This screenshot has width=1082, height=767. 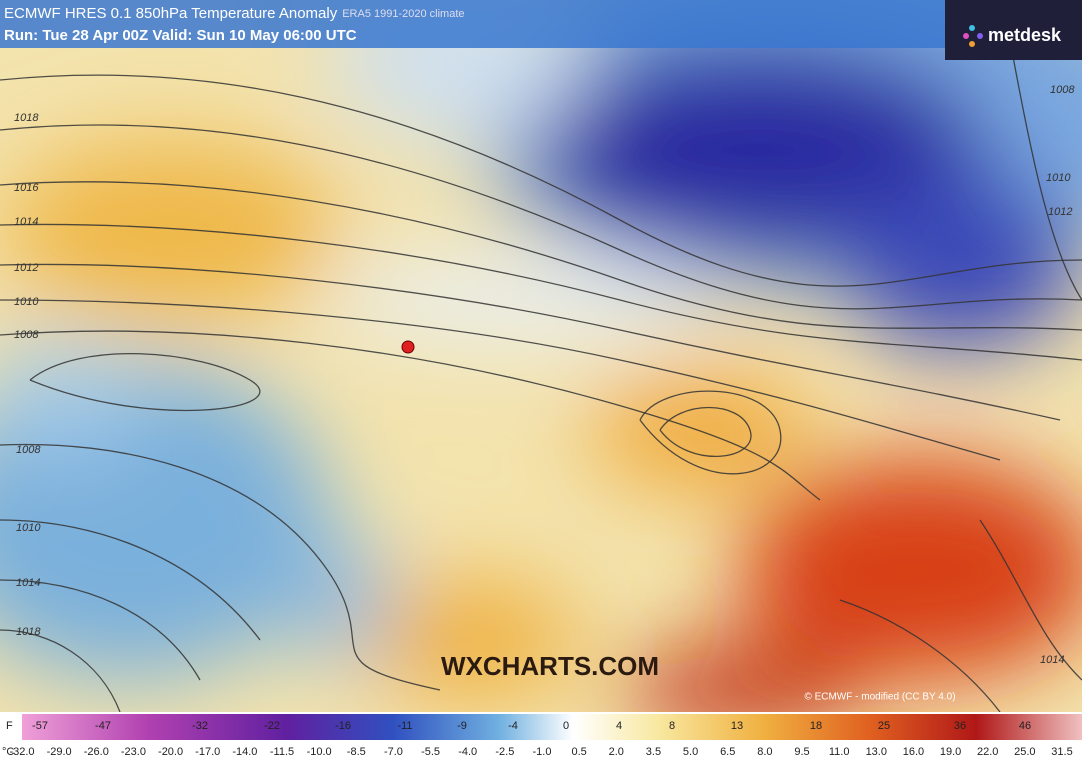 What do you see at coordinates (1025, 35) in the screenshot?
I see `logo: metdesk` at bounding box center [1025, 35].